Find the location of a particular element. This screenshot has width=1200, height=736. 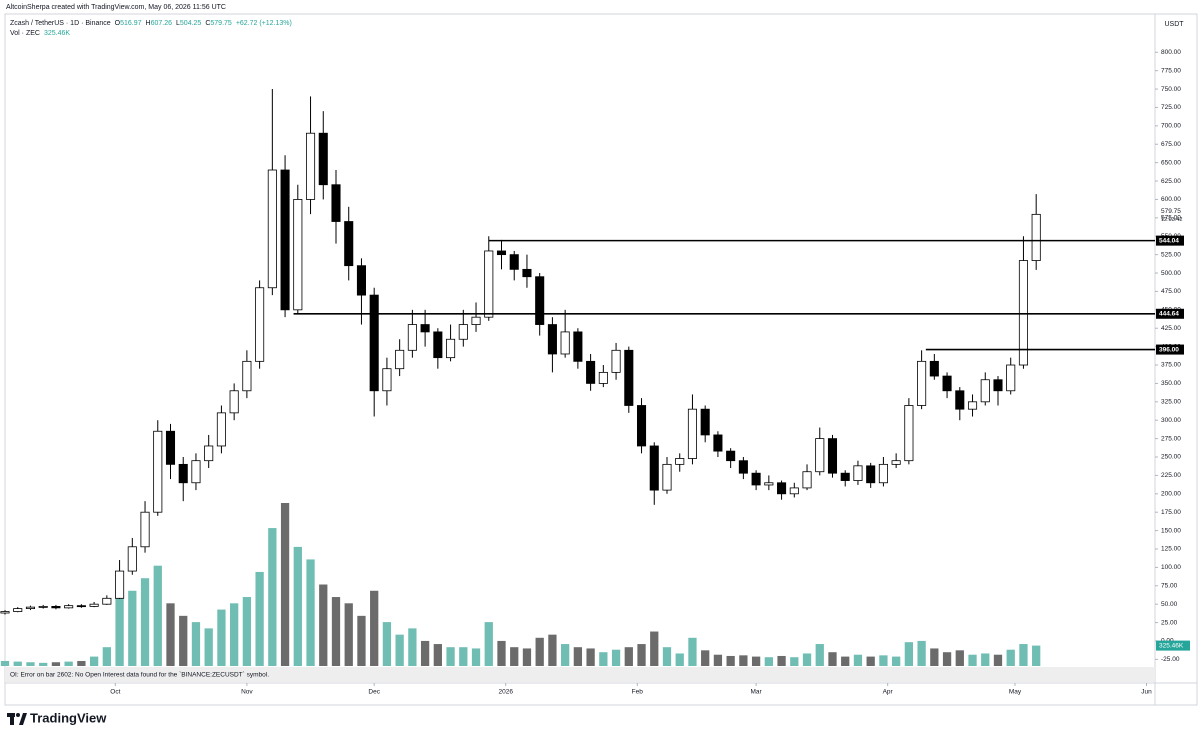

volume-tag-label: 325.46K is located at coordinates (1171, 645).